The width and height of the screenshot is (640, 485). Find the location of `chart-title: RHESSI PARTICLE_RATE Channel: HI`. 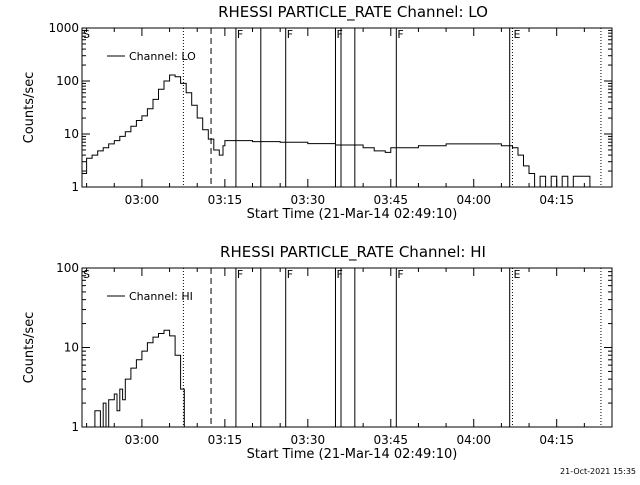

chart-title: RHESSI PARTICLE_RATE Channel: HI is located at coordinates (353, 252).